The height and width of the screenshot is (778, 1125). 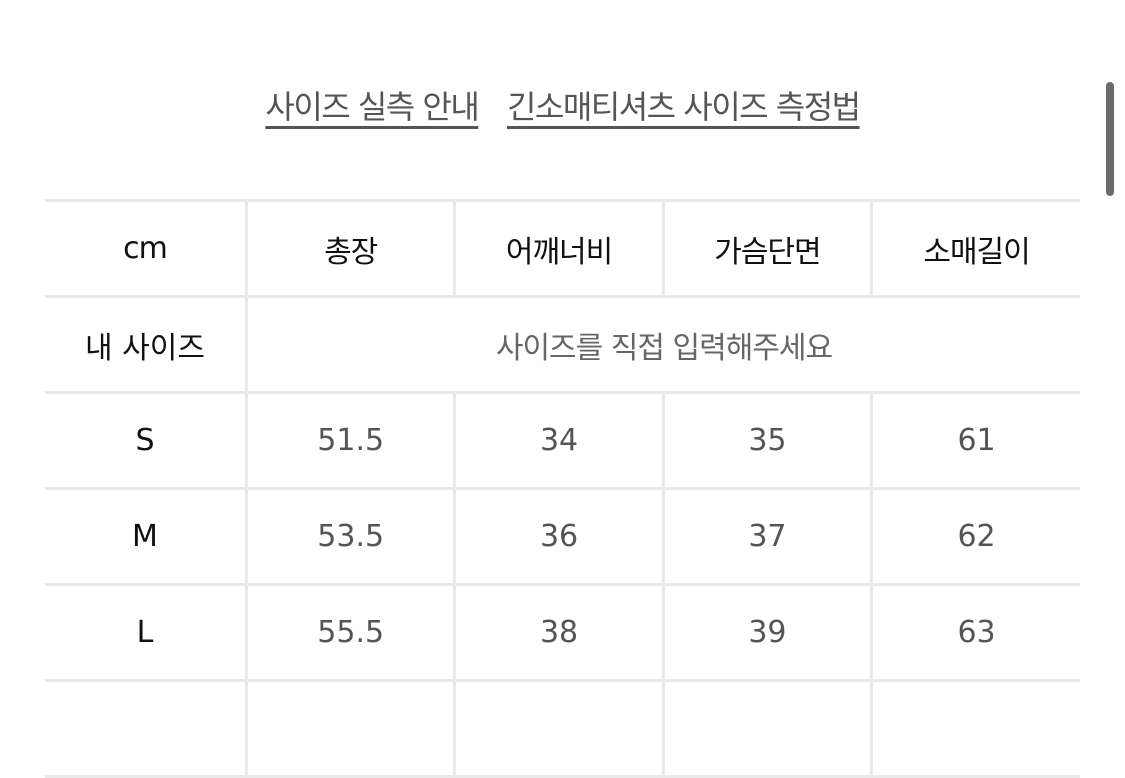 What do you see at coordinates (146, 536) in the screenshot?
I see `size-label: M` at bounding box center [146, 536].